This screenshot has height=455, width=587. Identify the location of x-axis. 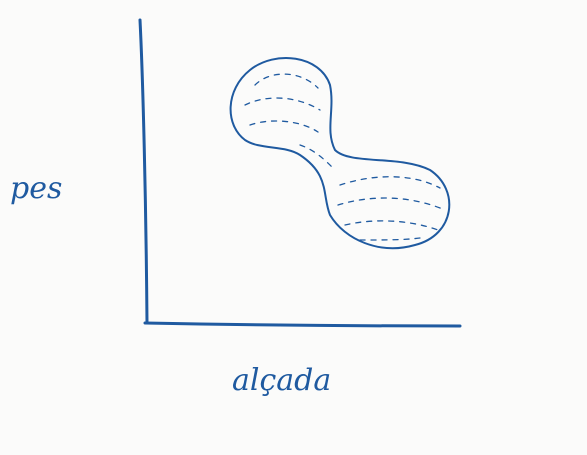
(302, 324).